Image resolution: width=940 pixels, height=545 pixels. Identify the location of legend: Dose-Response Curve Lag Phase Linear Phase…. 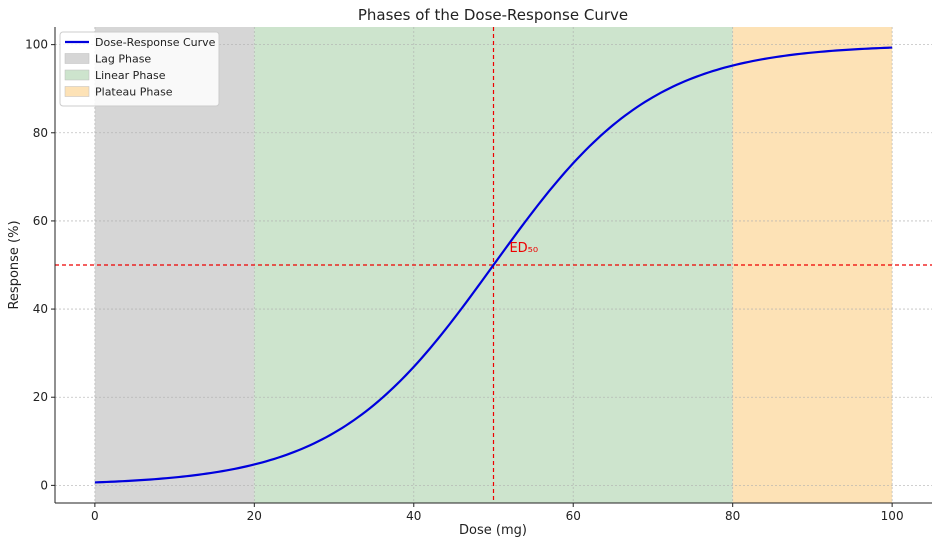
(139, 69).